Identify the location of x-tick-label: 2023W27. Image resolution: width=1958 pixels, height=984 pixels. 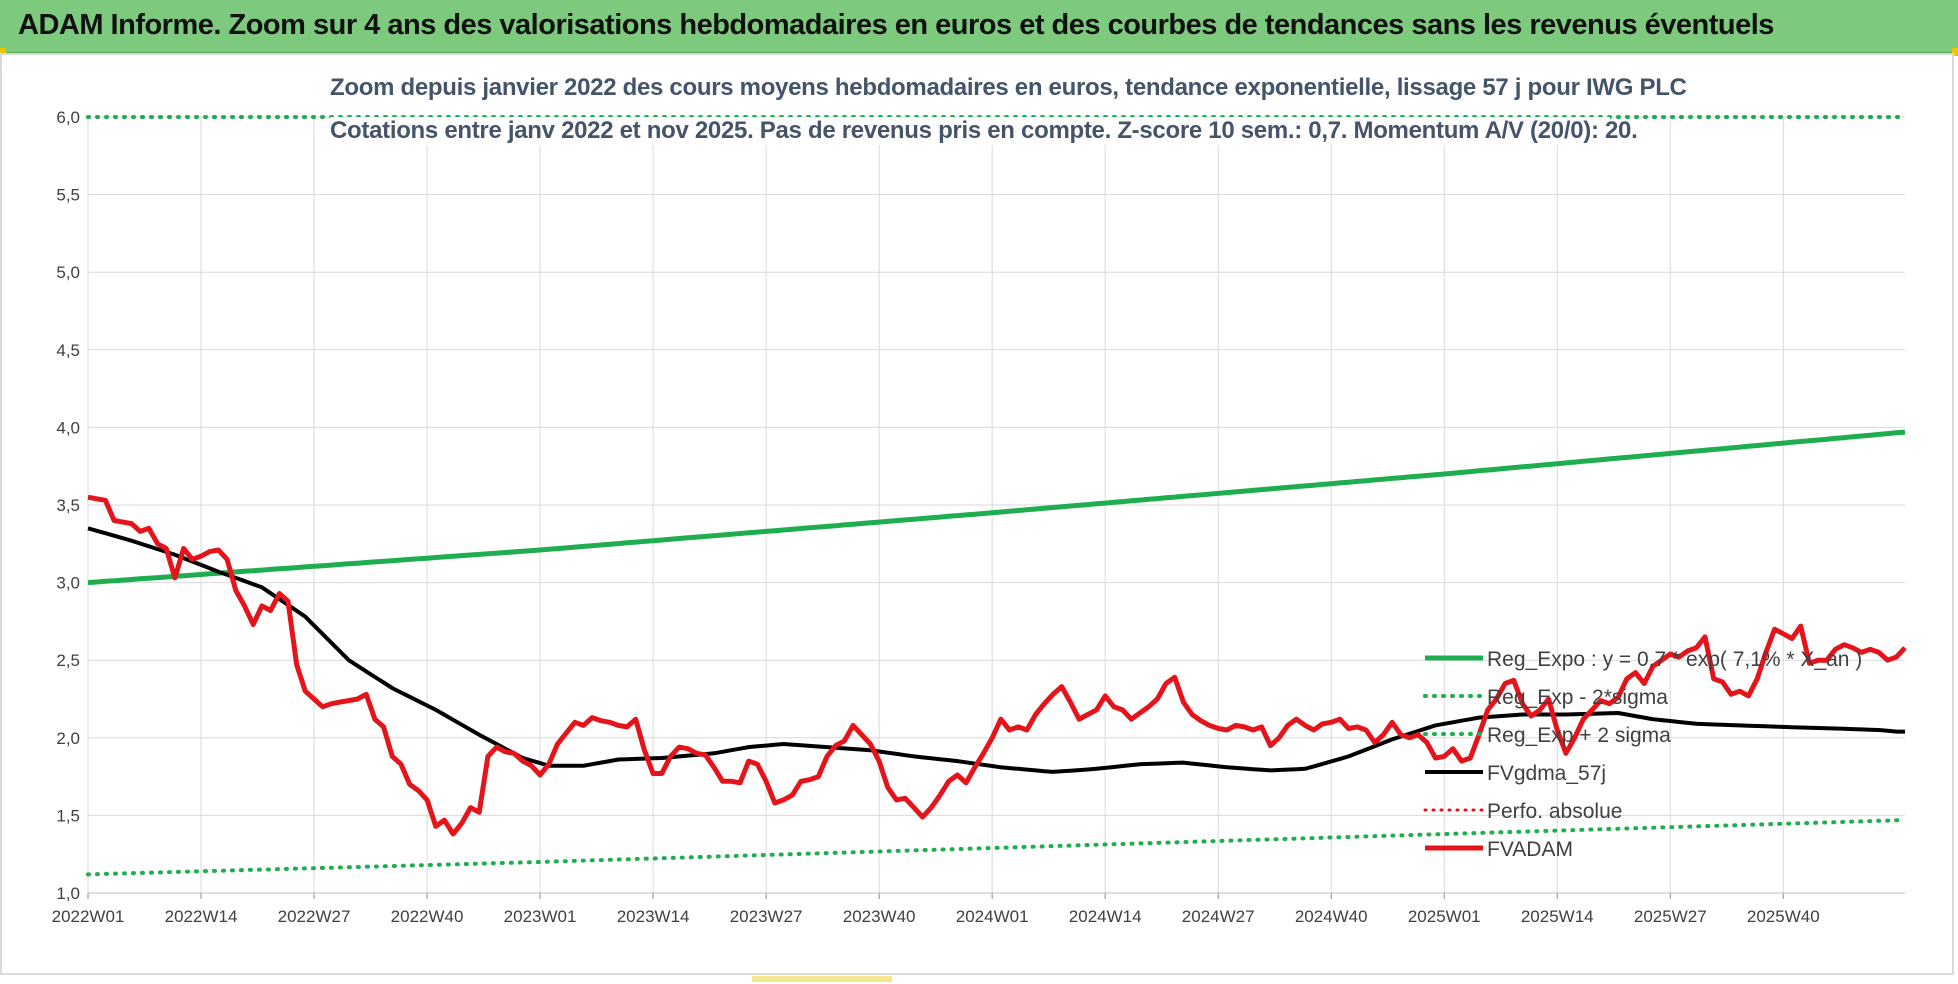
(766, 916).